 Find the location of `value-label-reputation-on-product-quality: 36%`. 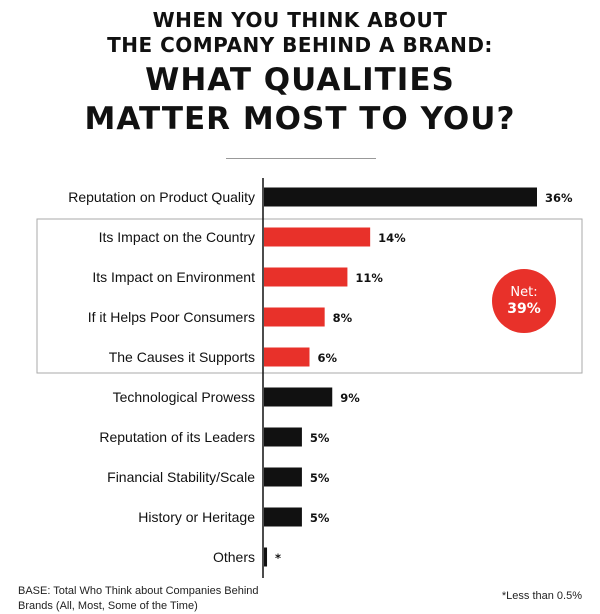

value-label-reputation-on-product-quality: 36% is located at coordinates (559, 198).